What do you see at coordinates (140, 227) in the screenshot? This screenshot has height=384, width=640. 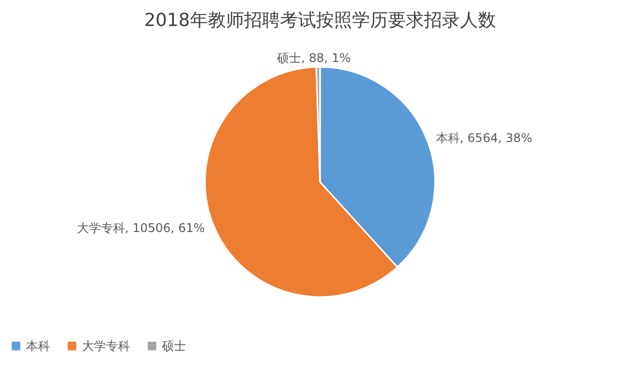 I see `data-label: 大学专科, 10506, 61%` at bounding box center [140, 227].